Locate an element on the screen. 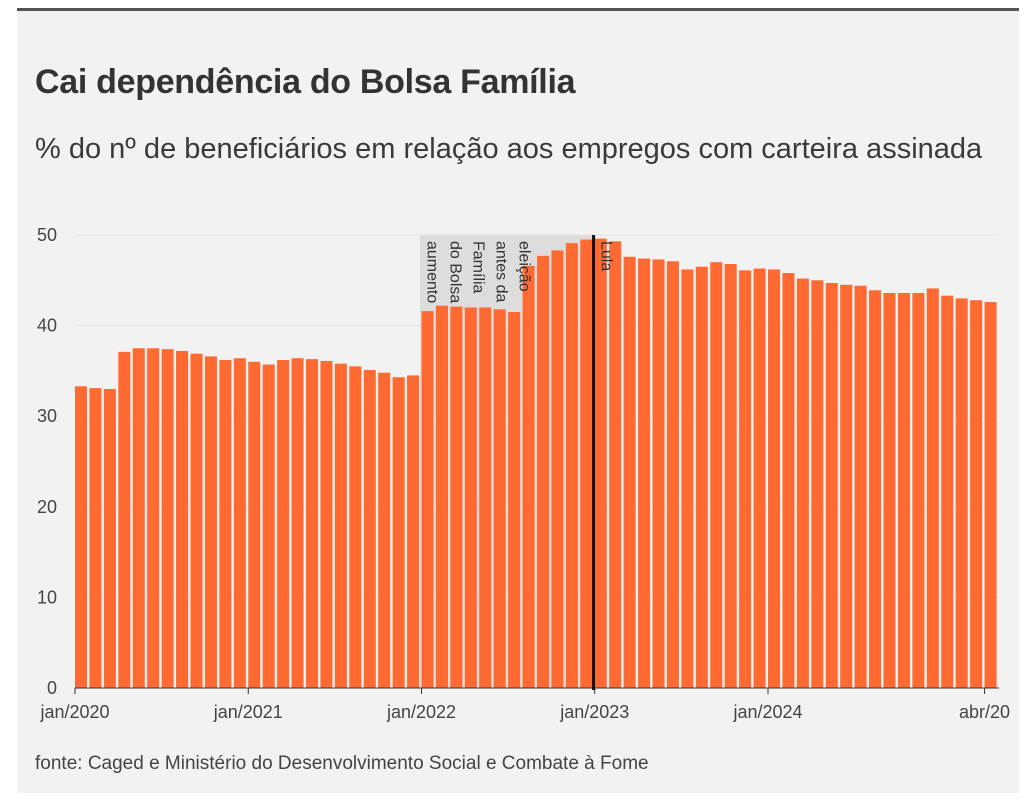  y-tick-label: 40 is located at coordinates (47, 326).